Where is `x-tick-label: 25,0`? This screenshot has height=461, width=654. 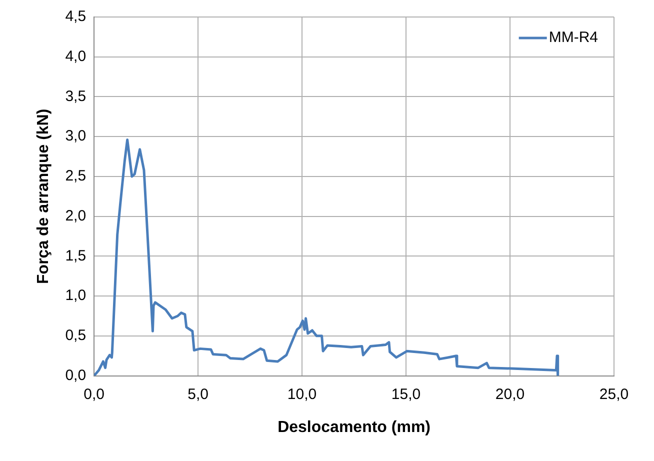 x-tick-label: 25,0 is located at coordinates (614, 394).